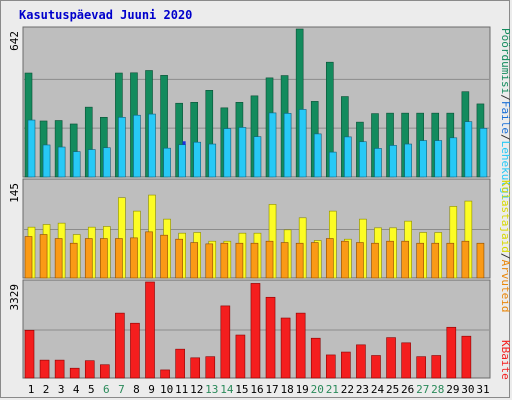  Describe the element at coordinates (91, 389) in the screenshot. I see `x-tick-label: 5` at that location.